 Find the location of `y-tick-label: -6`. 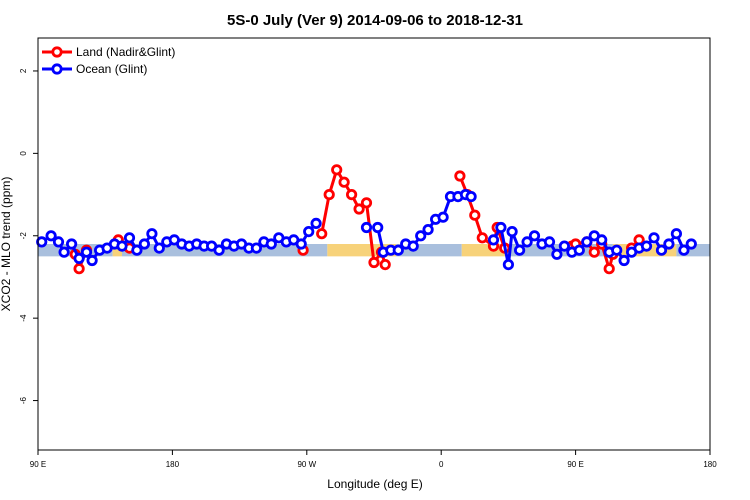

y-tick-label: -6 is located at coordinates (23, 400).